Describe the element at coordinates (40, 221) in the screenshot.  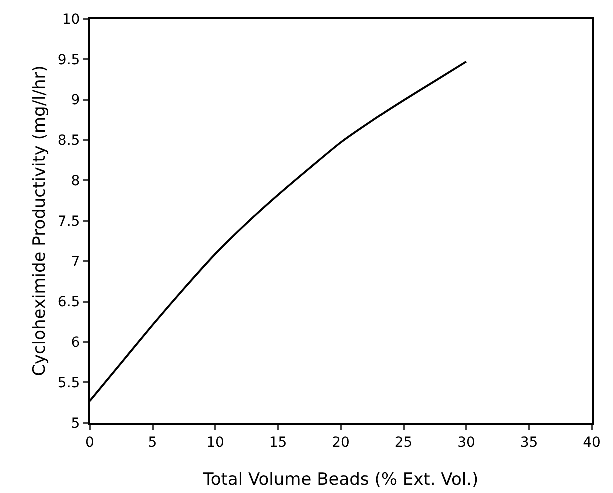
I see `y-axis-title: Cycloheximide Productivity (mg/l/hr)` at that location.